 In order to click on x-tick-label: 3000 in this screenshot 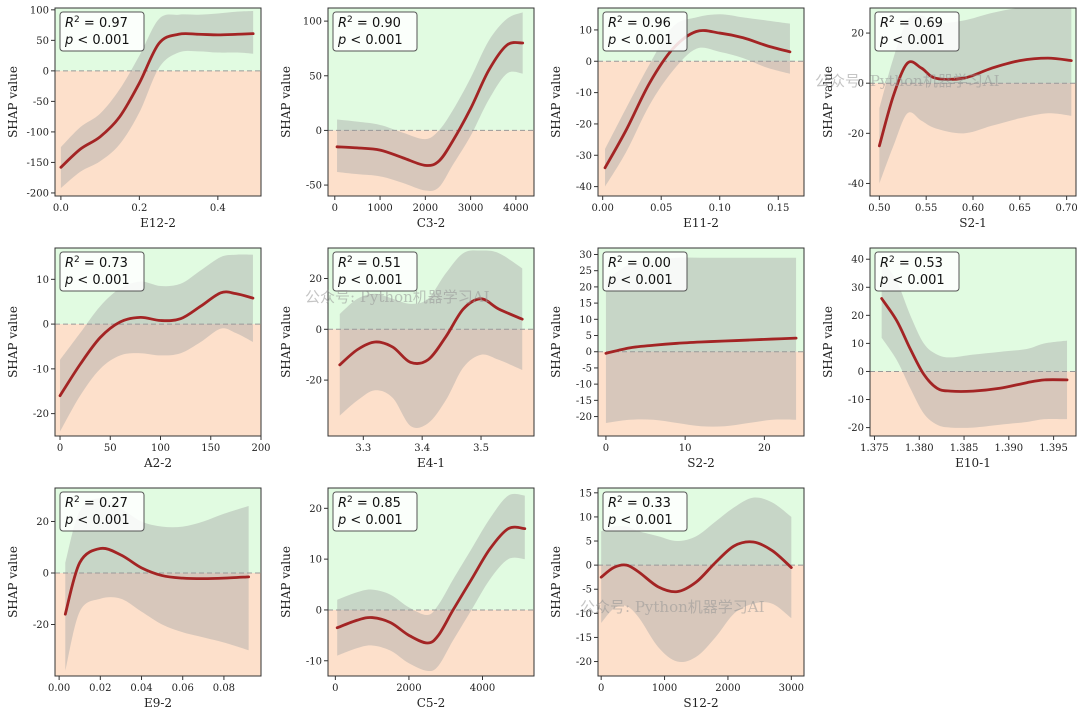, I will do `click(470, 208)`.